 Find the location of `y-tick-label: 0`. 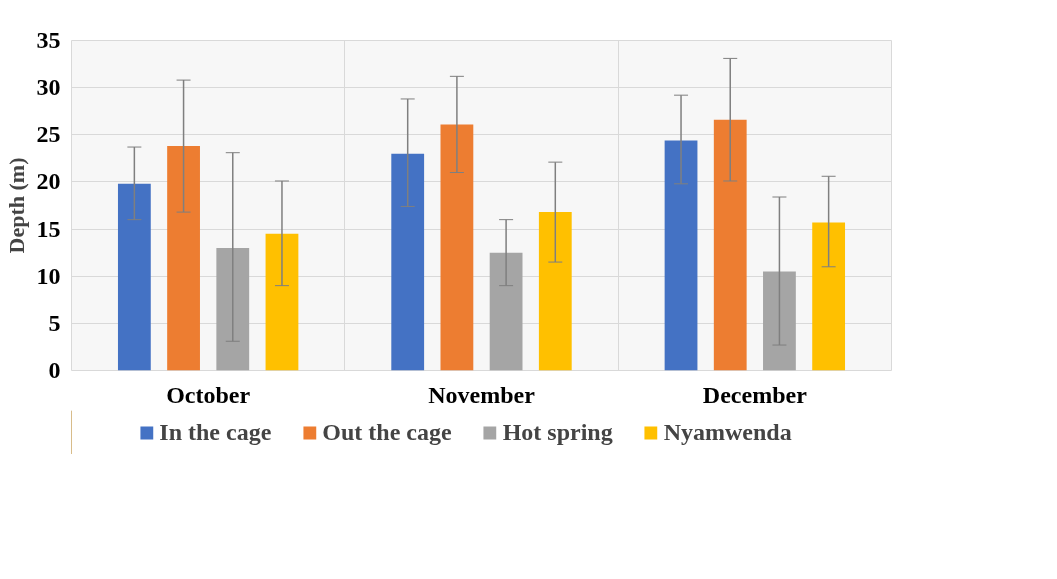

y-tick-label: 0 is located at coordinates (54, 370).